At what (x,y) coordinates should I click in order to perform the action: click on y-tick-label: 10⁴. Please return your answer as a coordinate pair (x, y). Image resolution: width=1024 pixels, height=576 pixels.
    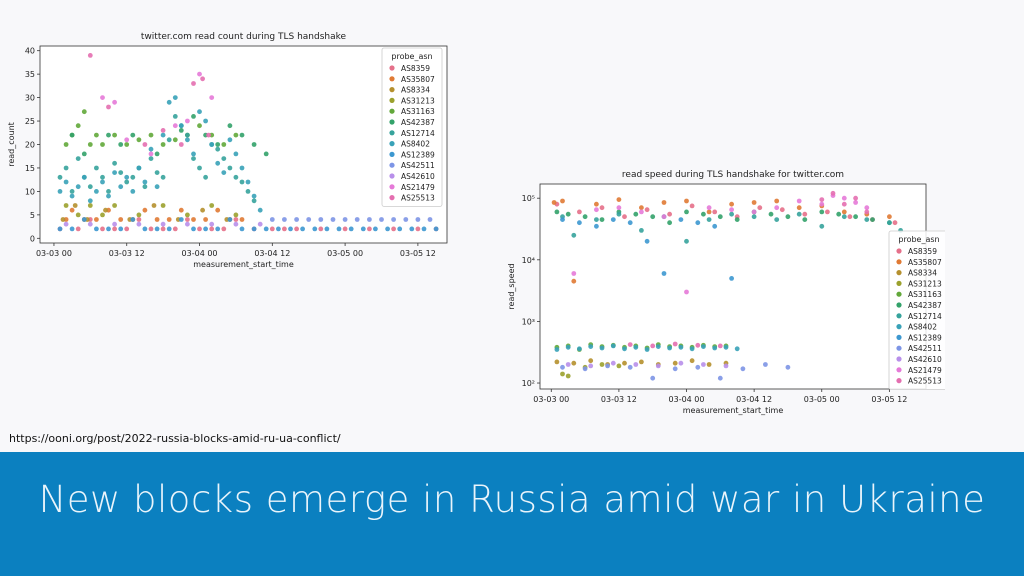
    Looking at the image, I should click on (528, 260).